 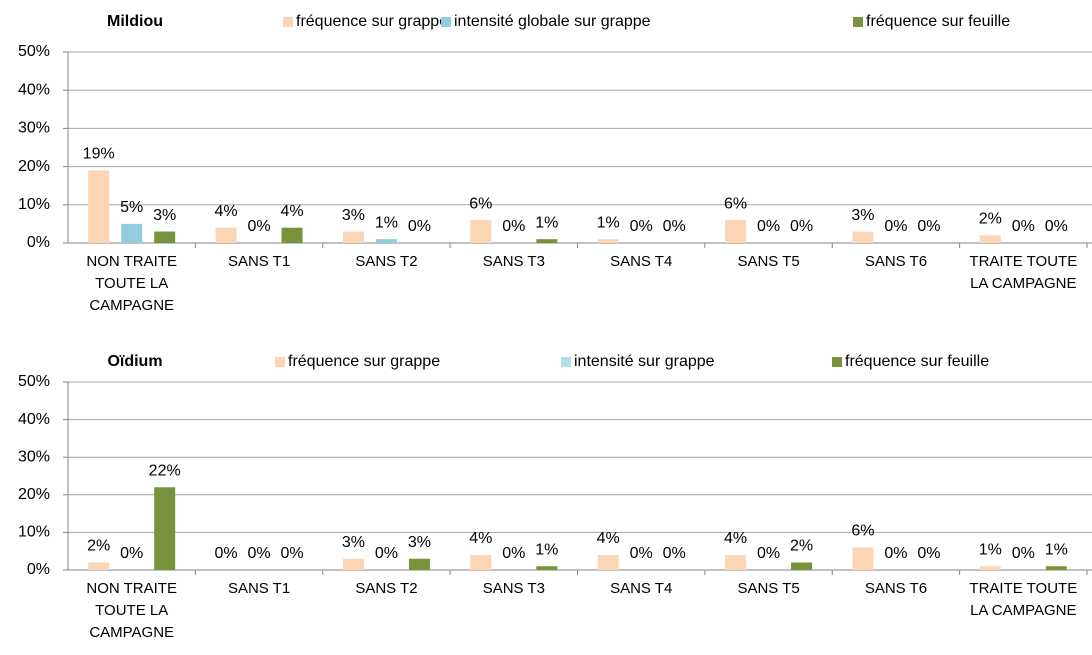 What do you see at coordinates (644, 361) in the screenshot?
I see `legend-label: intensité sur grappe` at bounding box center [644, 361].